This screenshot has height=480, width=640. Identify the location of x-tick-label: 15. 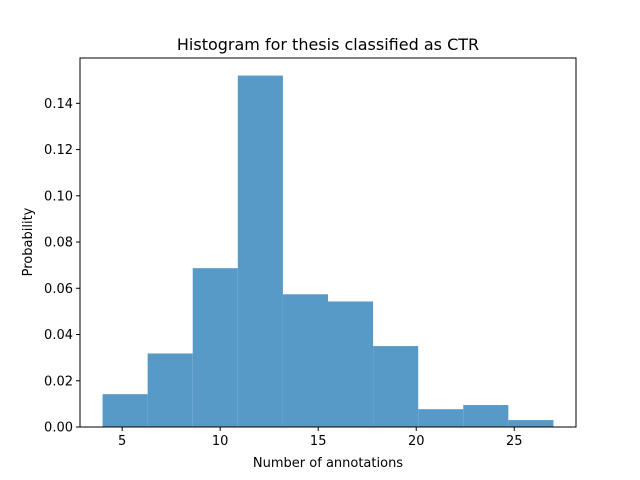
(318, 441).